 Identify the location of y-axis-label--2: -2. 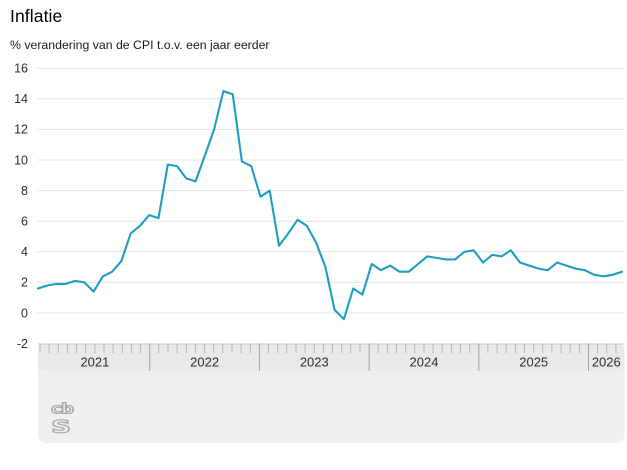
(22, 344).